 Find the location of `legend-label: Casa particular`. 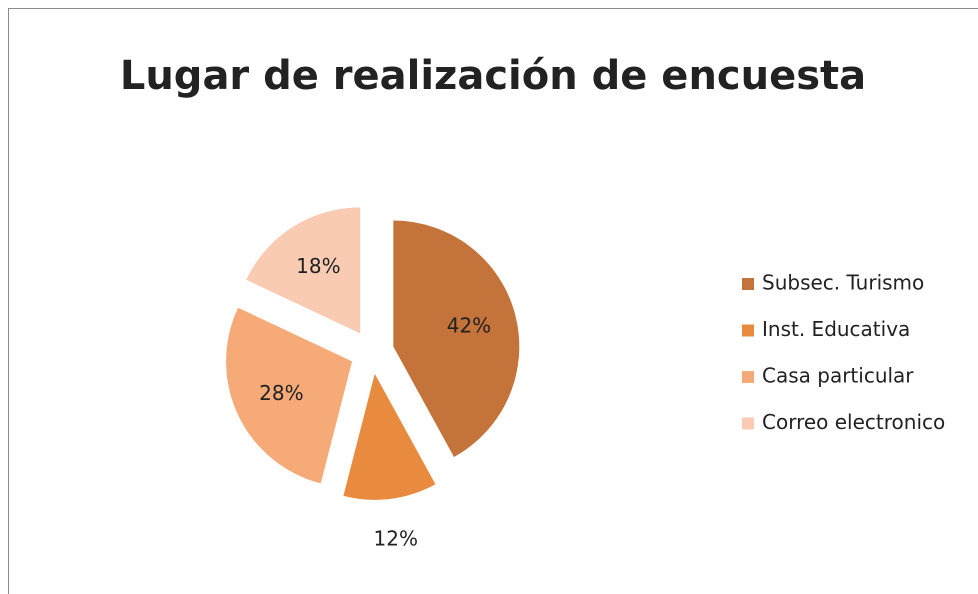

legend-label: Casa particular is located at coordinates (838, 376).